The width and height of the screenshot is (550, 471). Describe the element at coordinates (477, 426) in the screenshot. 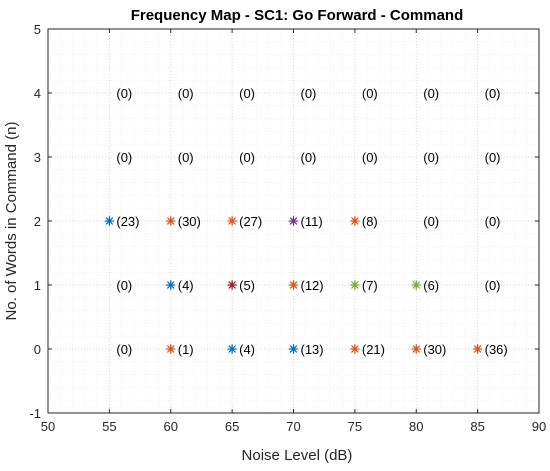

I see `x-tick-label: 85` at that location.